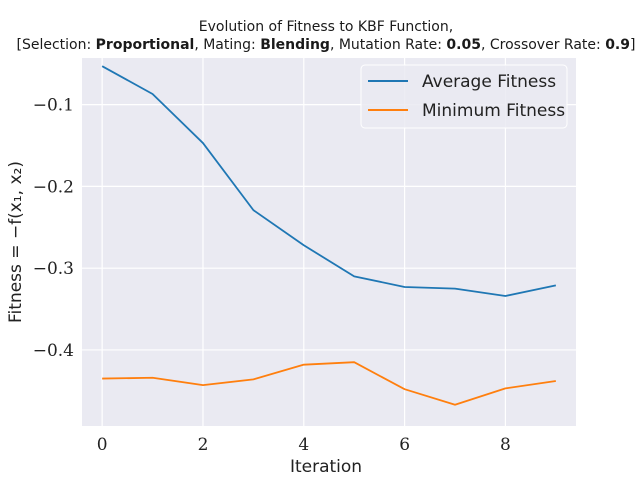 The image size is (640, 480). I want to click on x-tick-label: 4, so click(303, 445).